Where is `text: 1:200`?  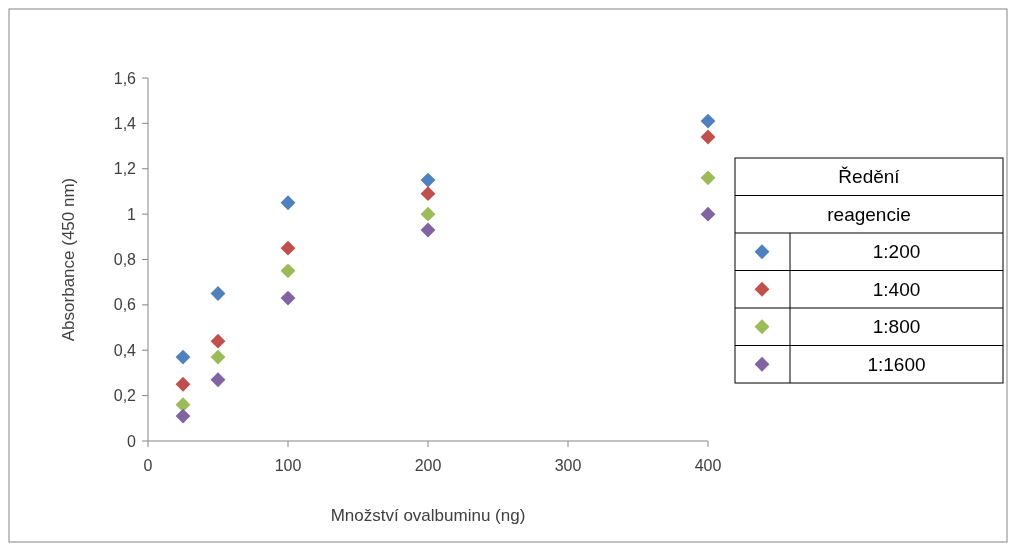
text: 1:200 is located at coordinates (896, 252).